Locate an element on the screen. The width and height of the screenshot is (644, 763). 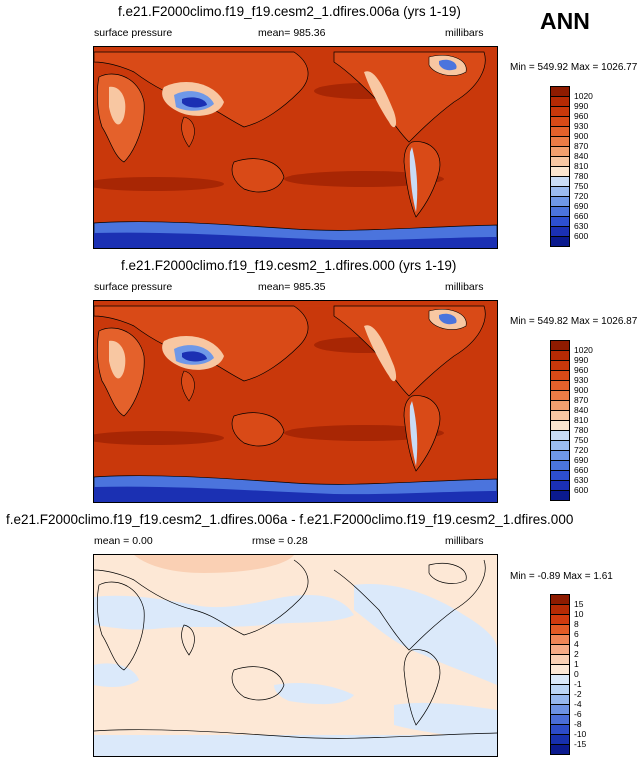
colorbar-label: 780 is located at coordinates (581, 429).